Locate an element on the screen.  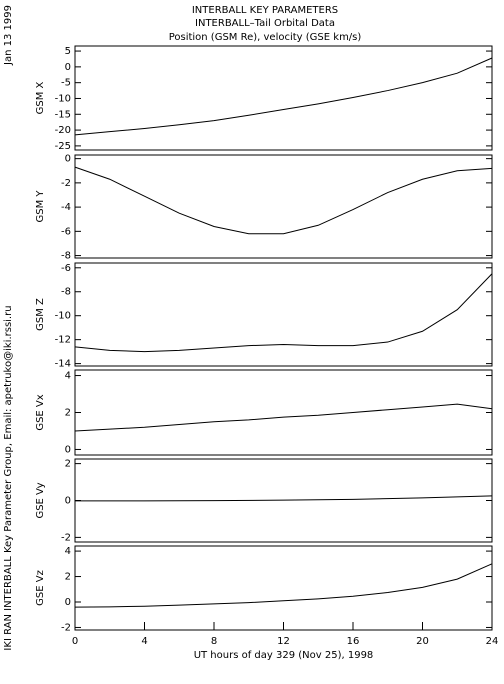
title-line: INTERBALL–Tail Orbital Data is located at coordinates (265, 23).